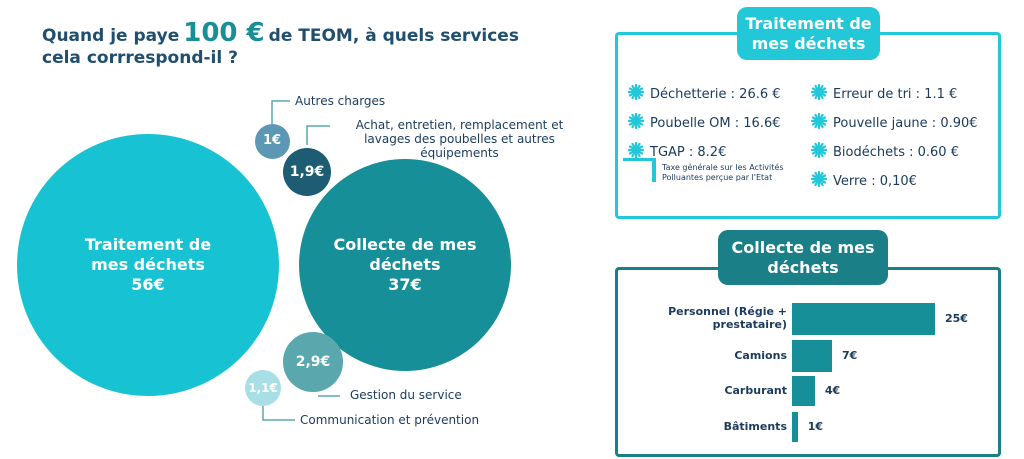  Describe the element at coordinates (896, 152) in the screenshot. I see `item-text: Biodéchets : 0.60 €` at that location.